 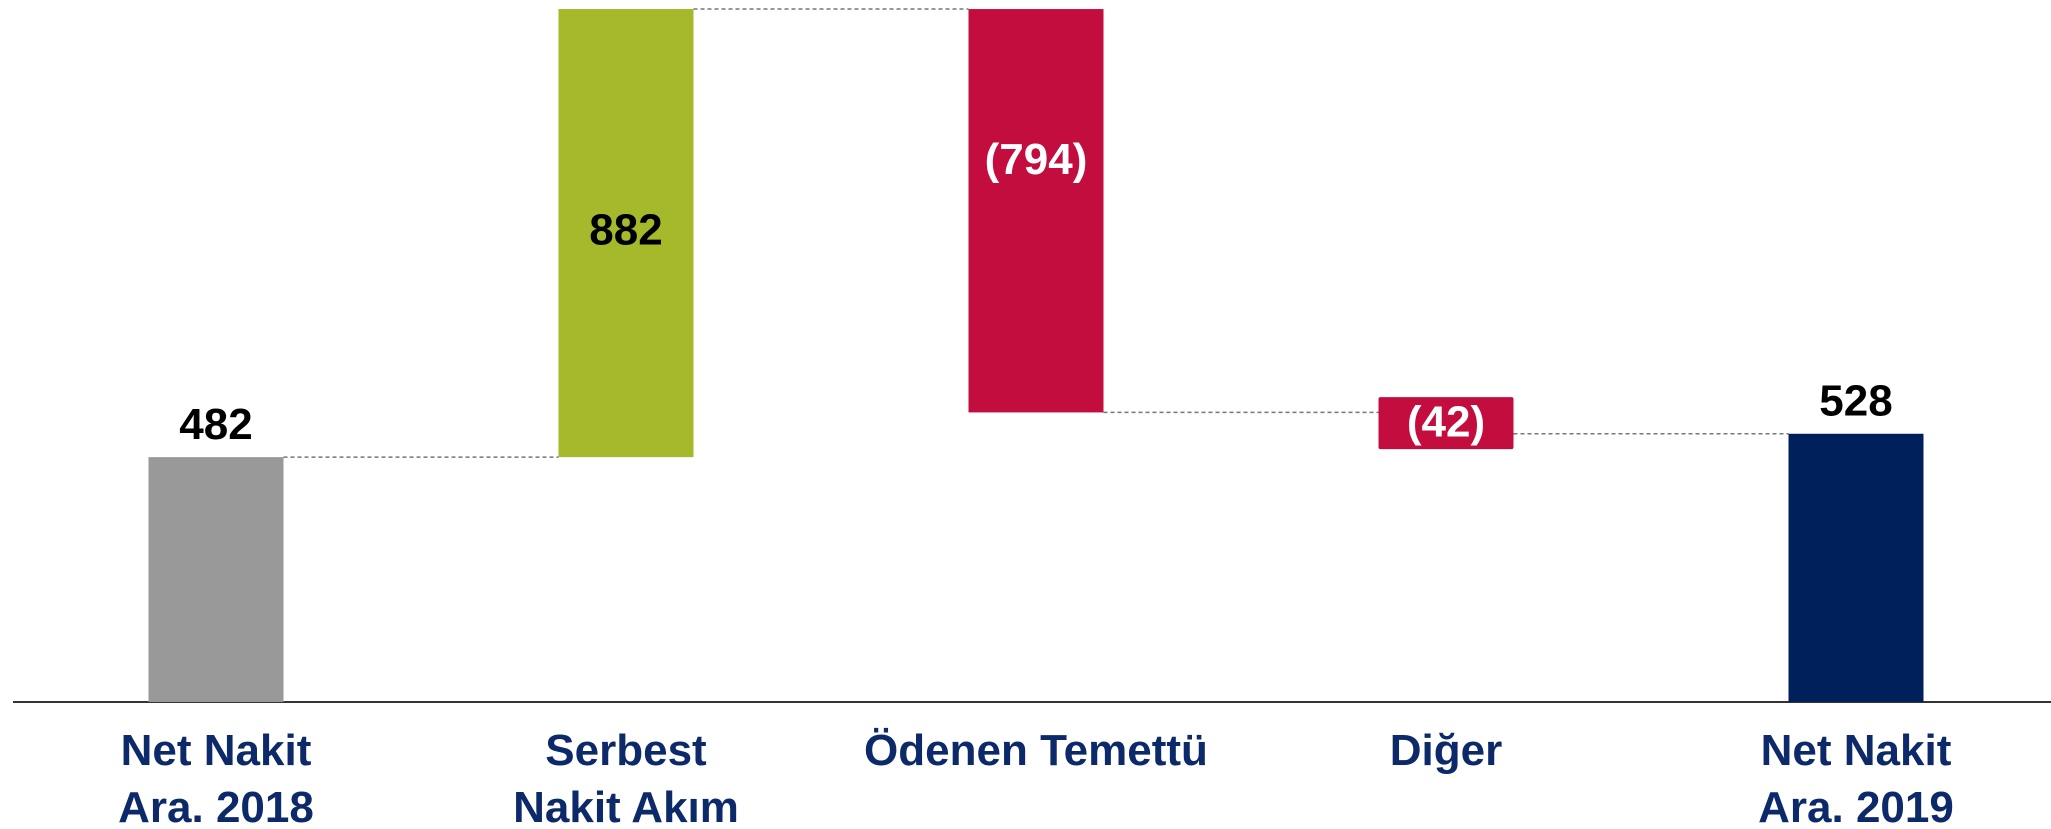 What do you see at coordinates (1856, 777) in the screenshot?
I see `x-tick-label: Net Nakit Ara. 2019` at bounding box center [1856, 777].